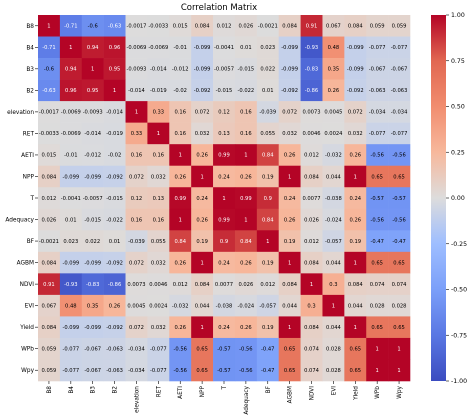  Describe the element at coordinates (71, 199) in the screenshot. I see `cell-value-label: -0.0041` at that location.